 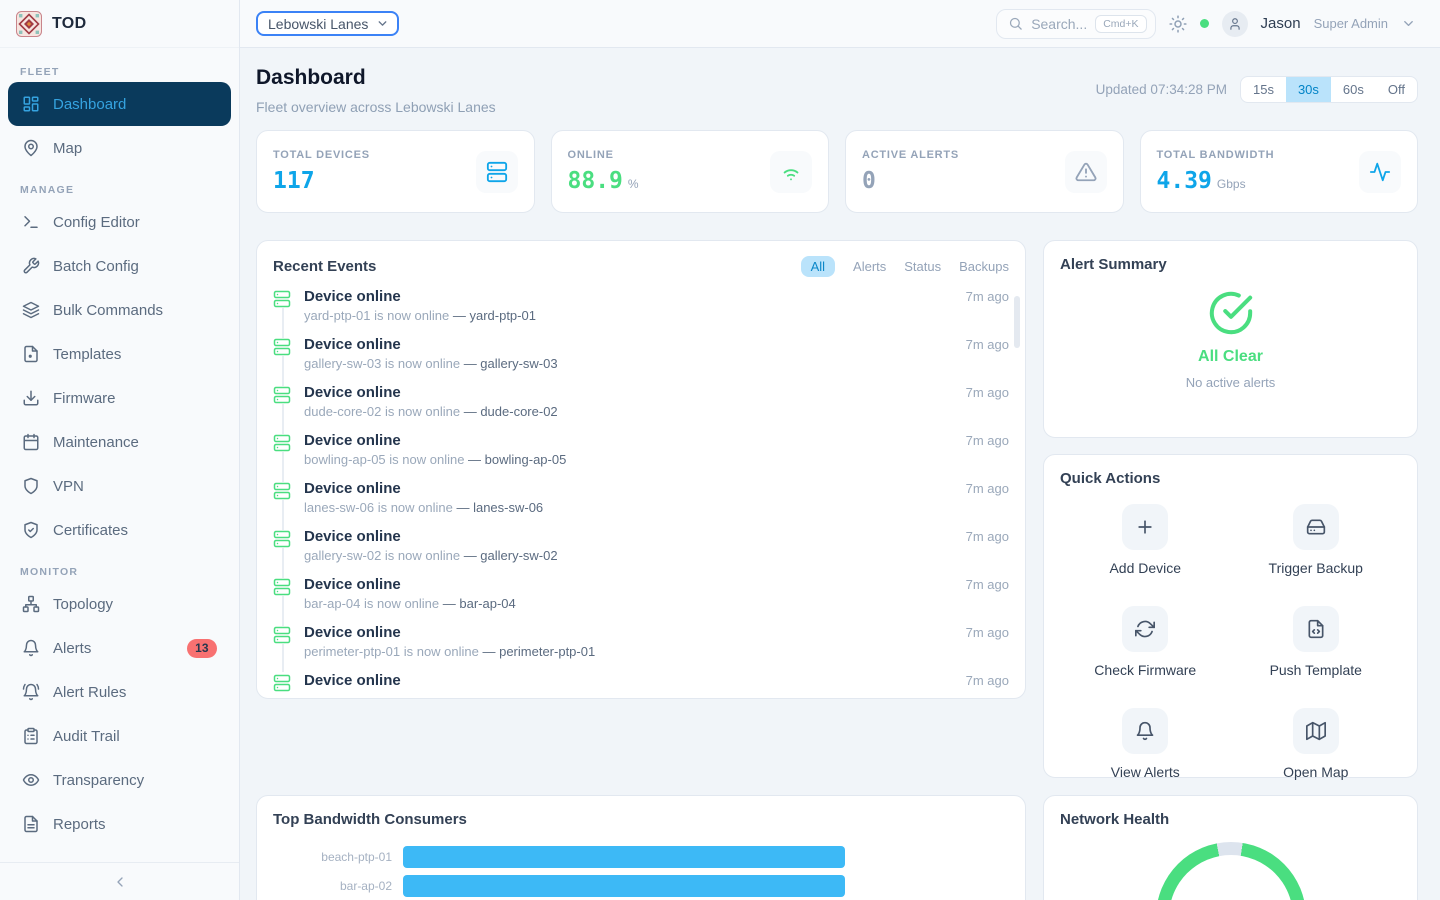 I want to click on page-subtitle: Fleet overview across Lebowski Lanes, so click(x=376, y=107).